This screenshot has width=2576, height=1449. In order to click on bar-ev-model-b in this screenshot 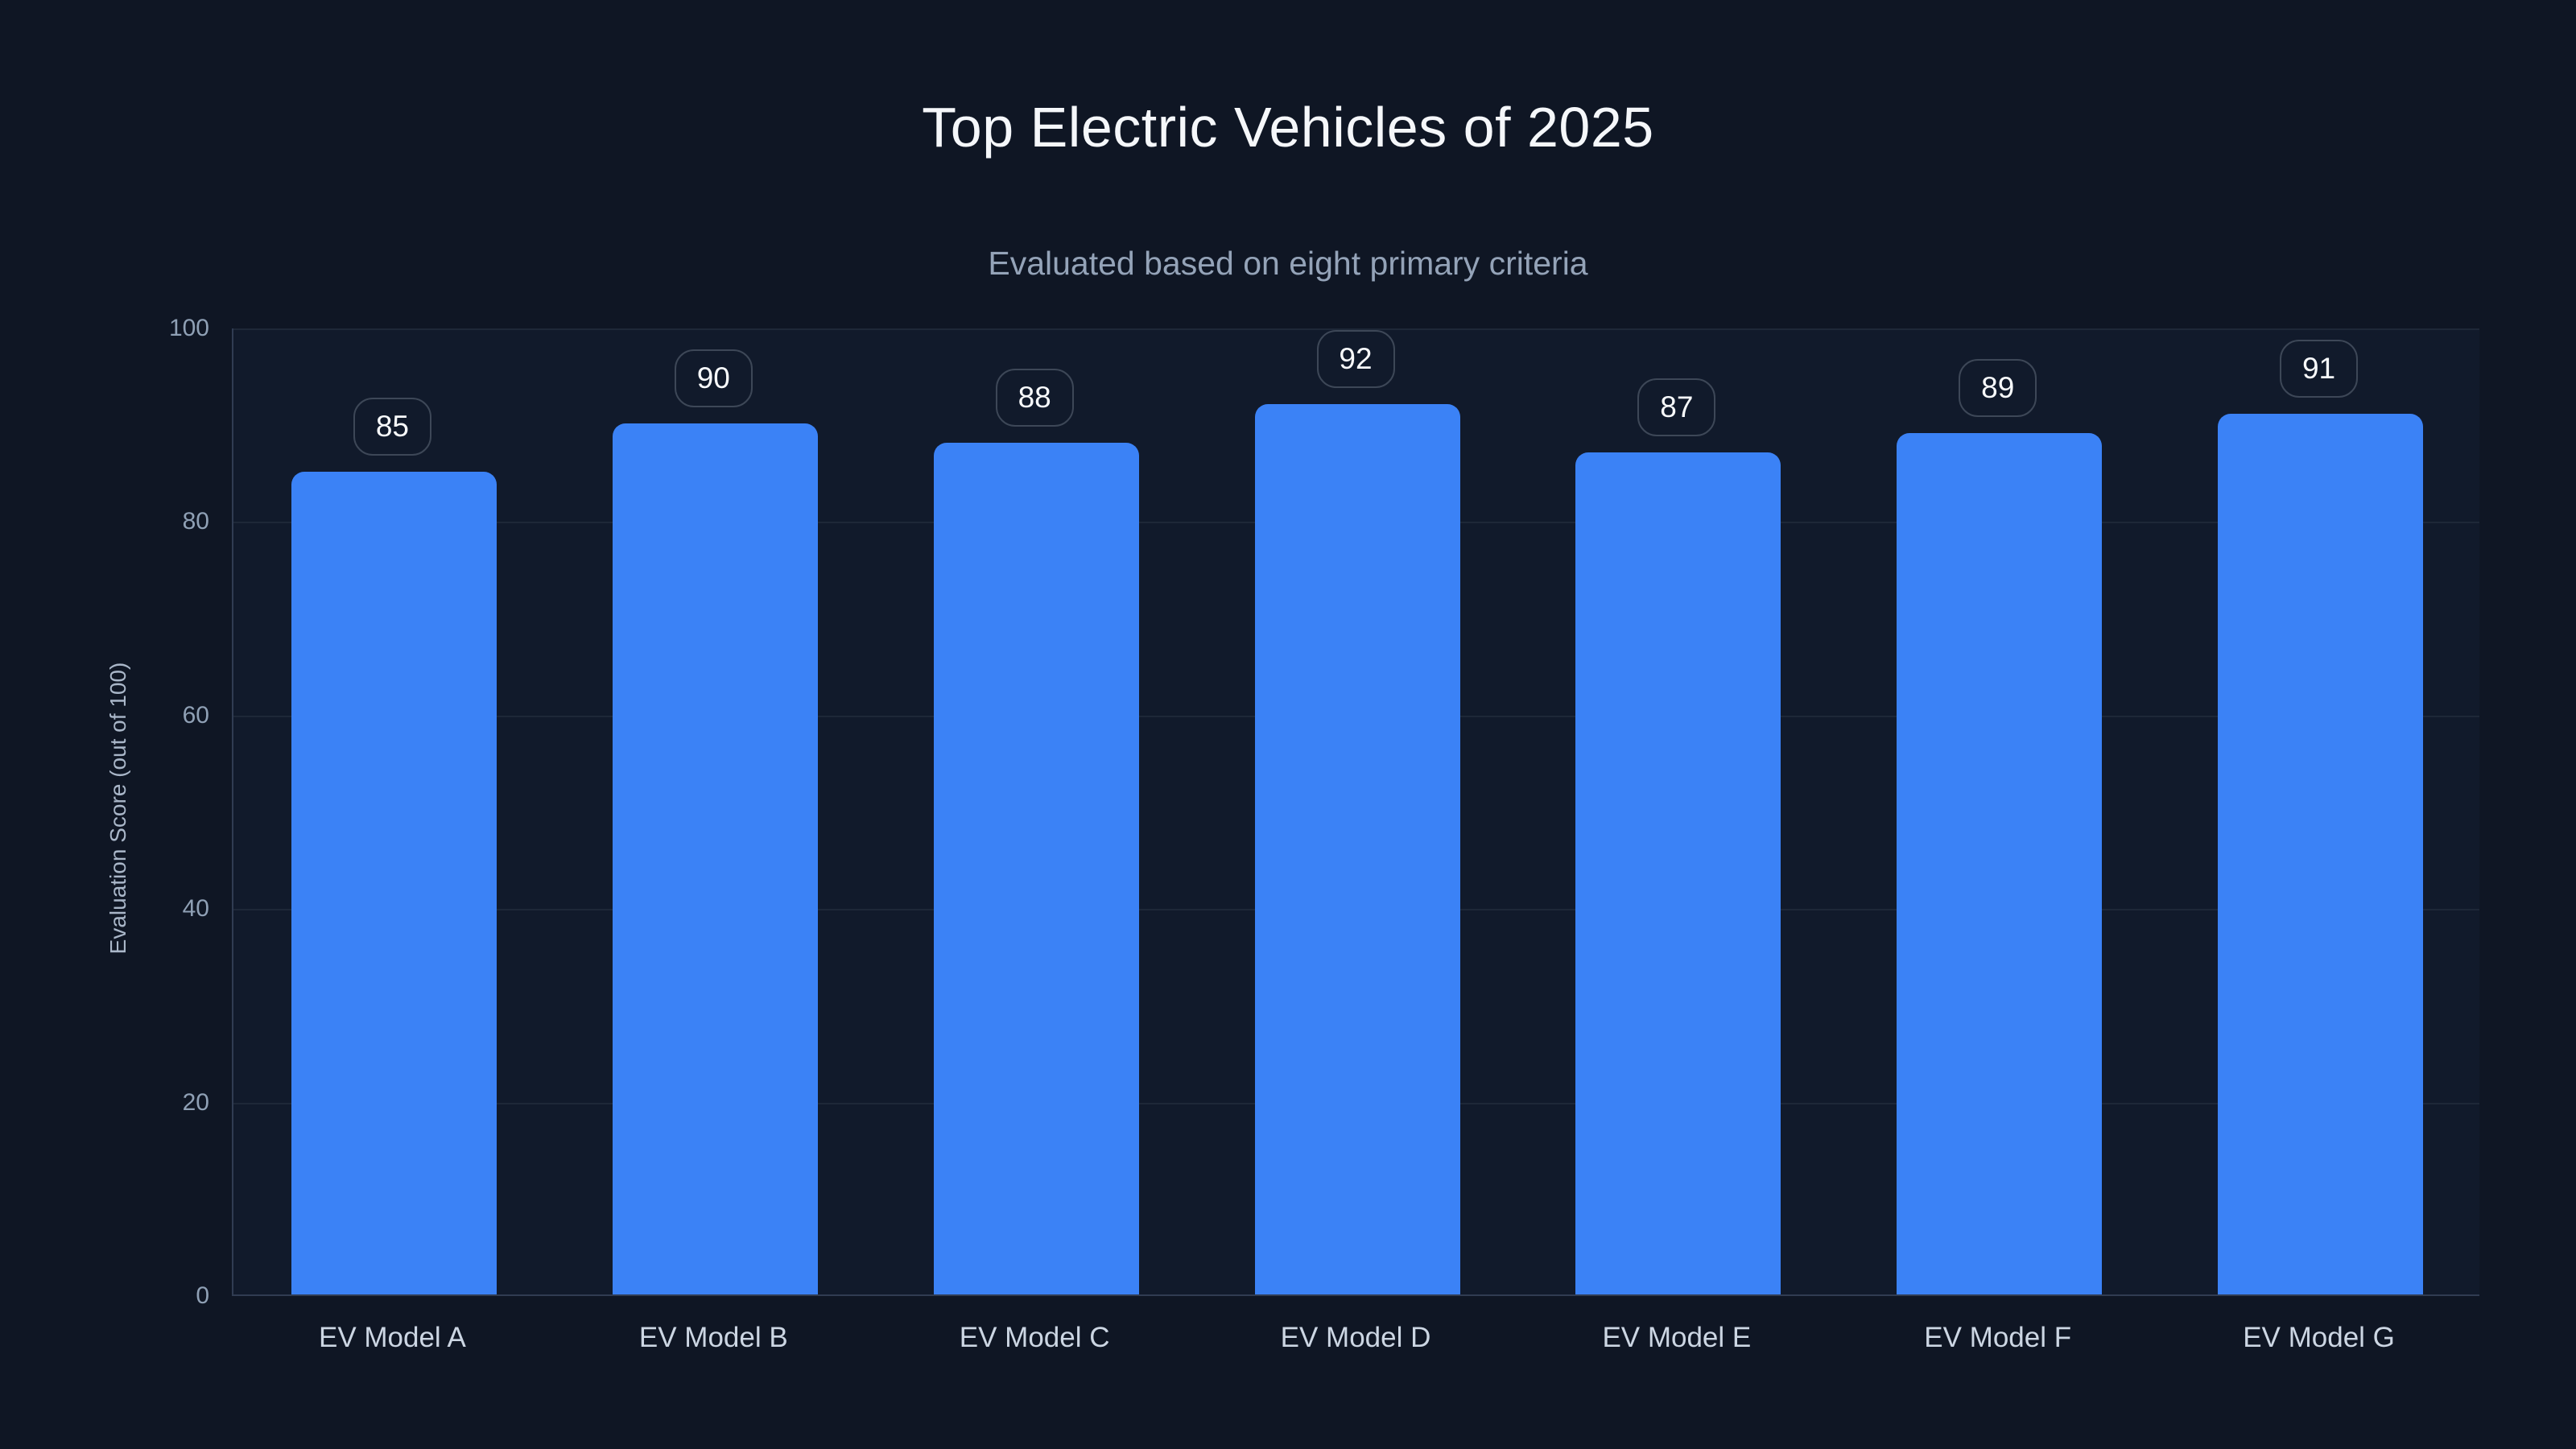, I will do `click(715, 858)`.